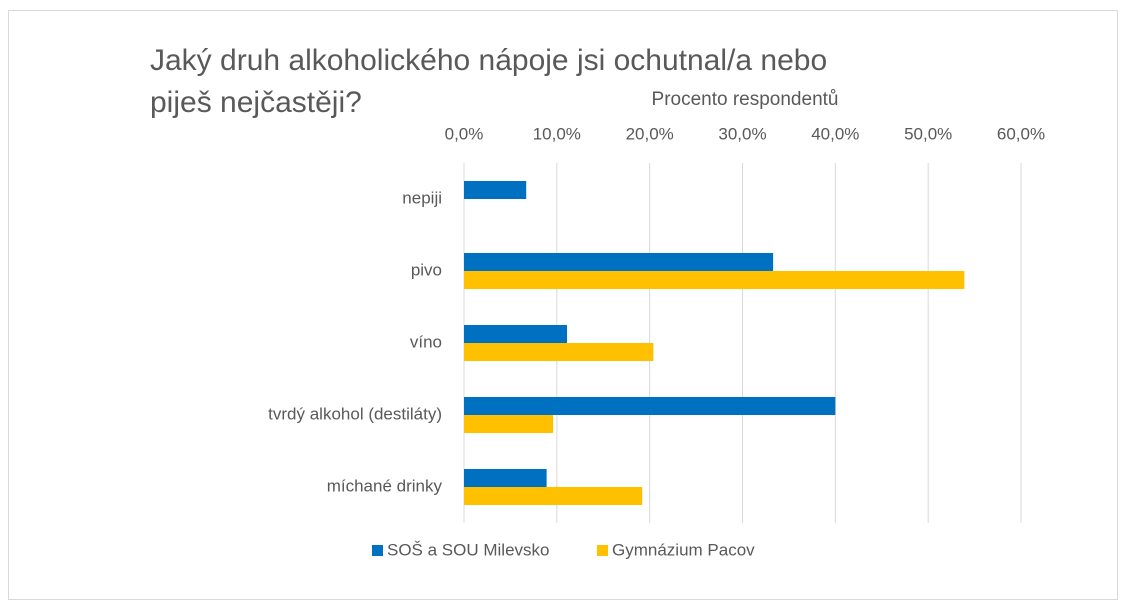 Image resolution: width=1131 pixels, height=600 pixels. Describe the element at coordinates (745, 99) in the screenshot. I see `x-axis-title: Procento respondentů` at that location.